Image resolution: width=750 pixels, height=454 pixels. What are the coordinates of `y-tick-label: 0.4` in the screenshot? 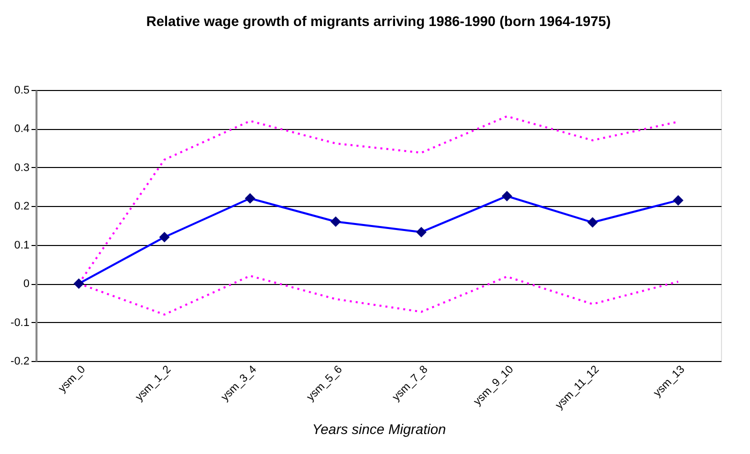 It's located at (22, 129).